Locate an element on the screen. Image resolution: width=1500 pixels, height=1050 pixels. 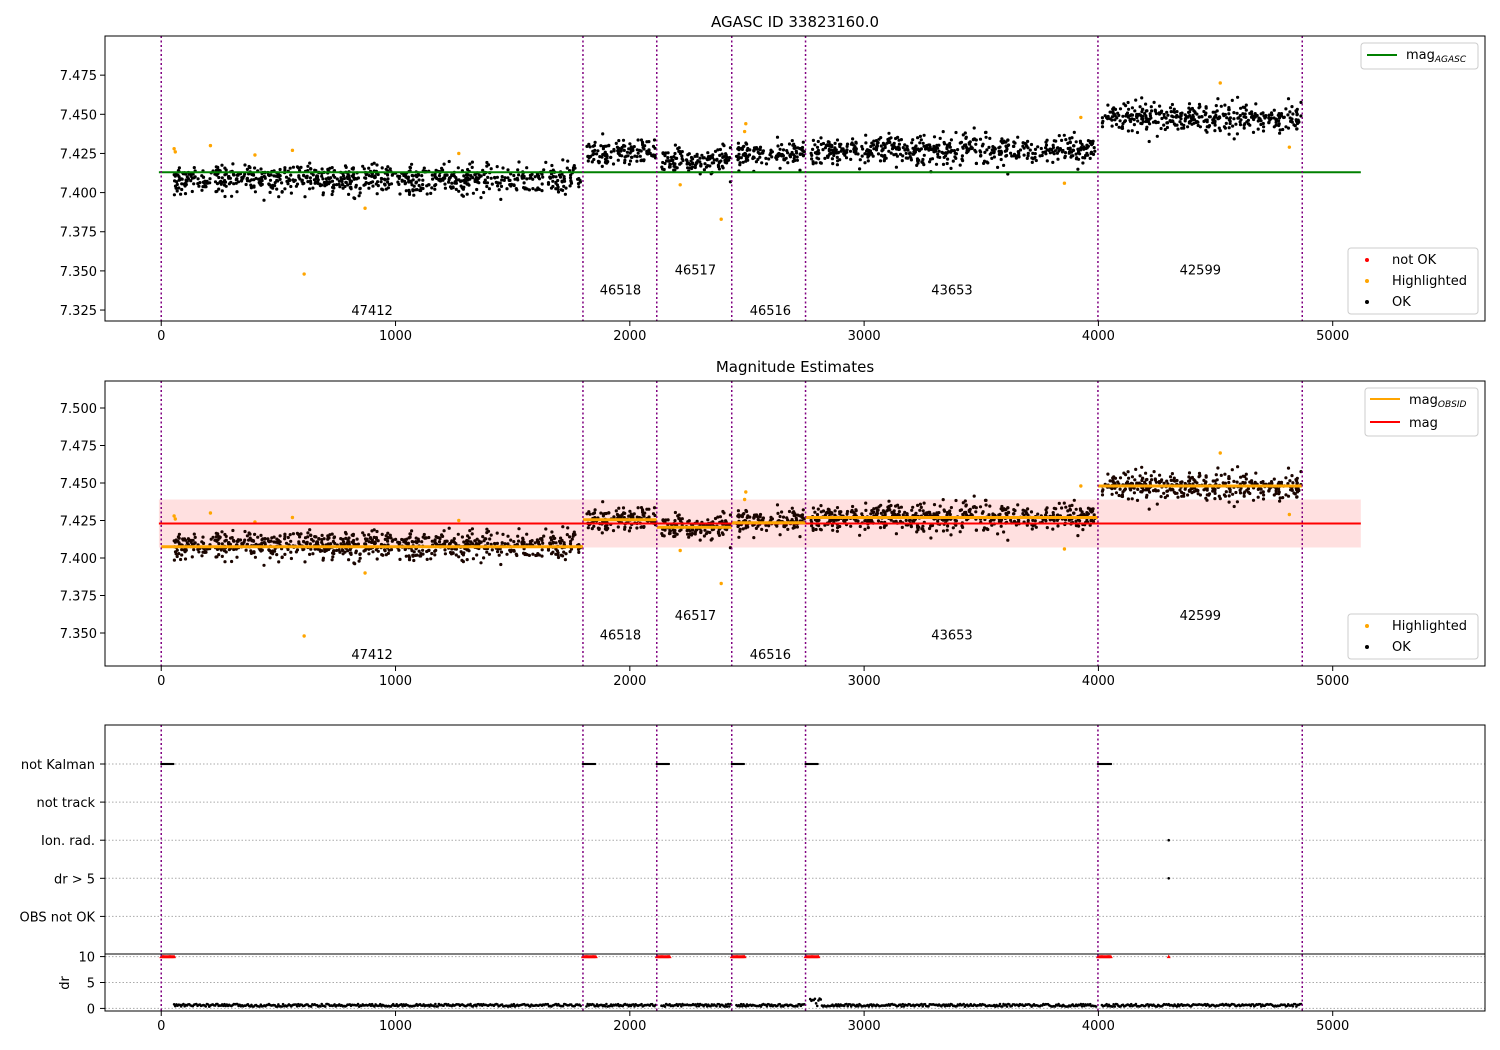
y-tick-label: 7.350 is located at coordinates (78, 272).